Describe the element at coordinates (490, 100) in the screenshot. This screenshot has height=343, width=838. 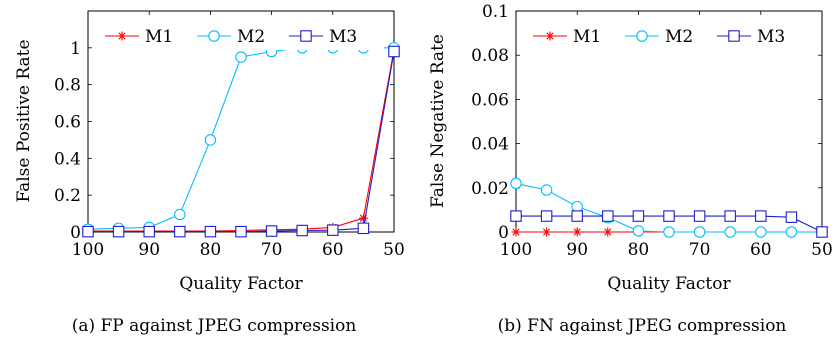
I see `y-tick-label: 0.06` at that location.